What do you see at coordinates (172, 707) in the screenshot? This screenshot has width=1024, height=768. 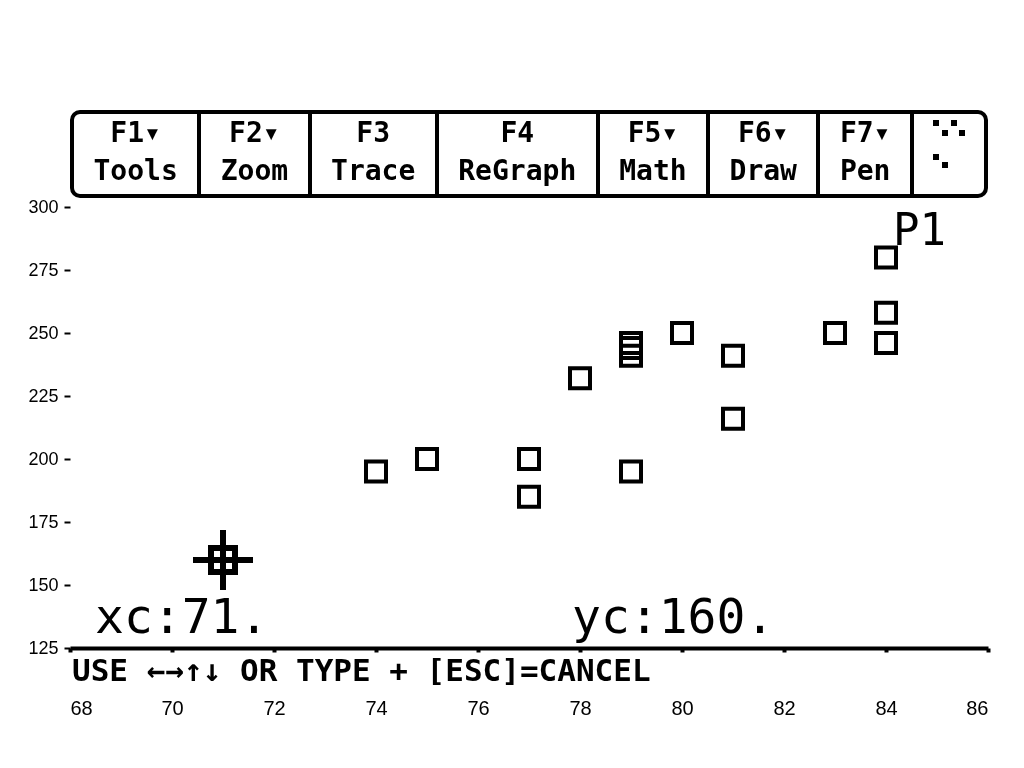 I see `x-tick-label: 70` at bounding box center [172, 707].